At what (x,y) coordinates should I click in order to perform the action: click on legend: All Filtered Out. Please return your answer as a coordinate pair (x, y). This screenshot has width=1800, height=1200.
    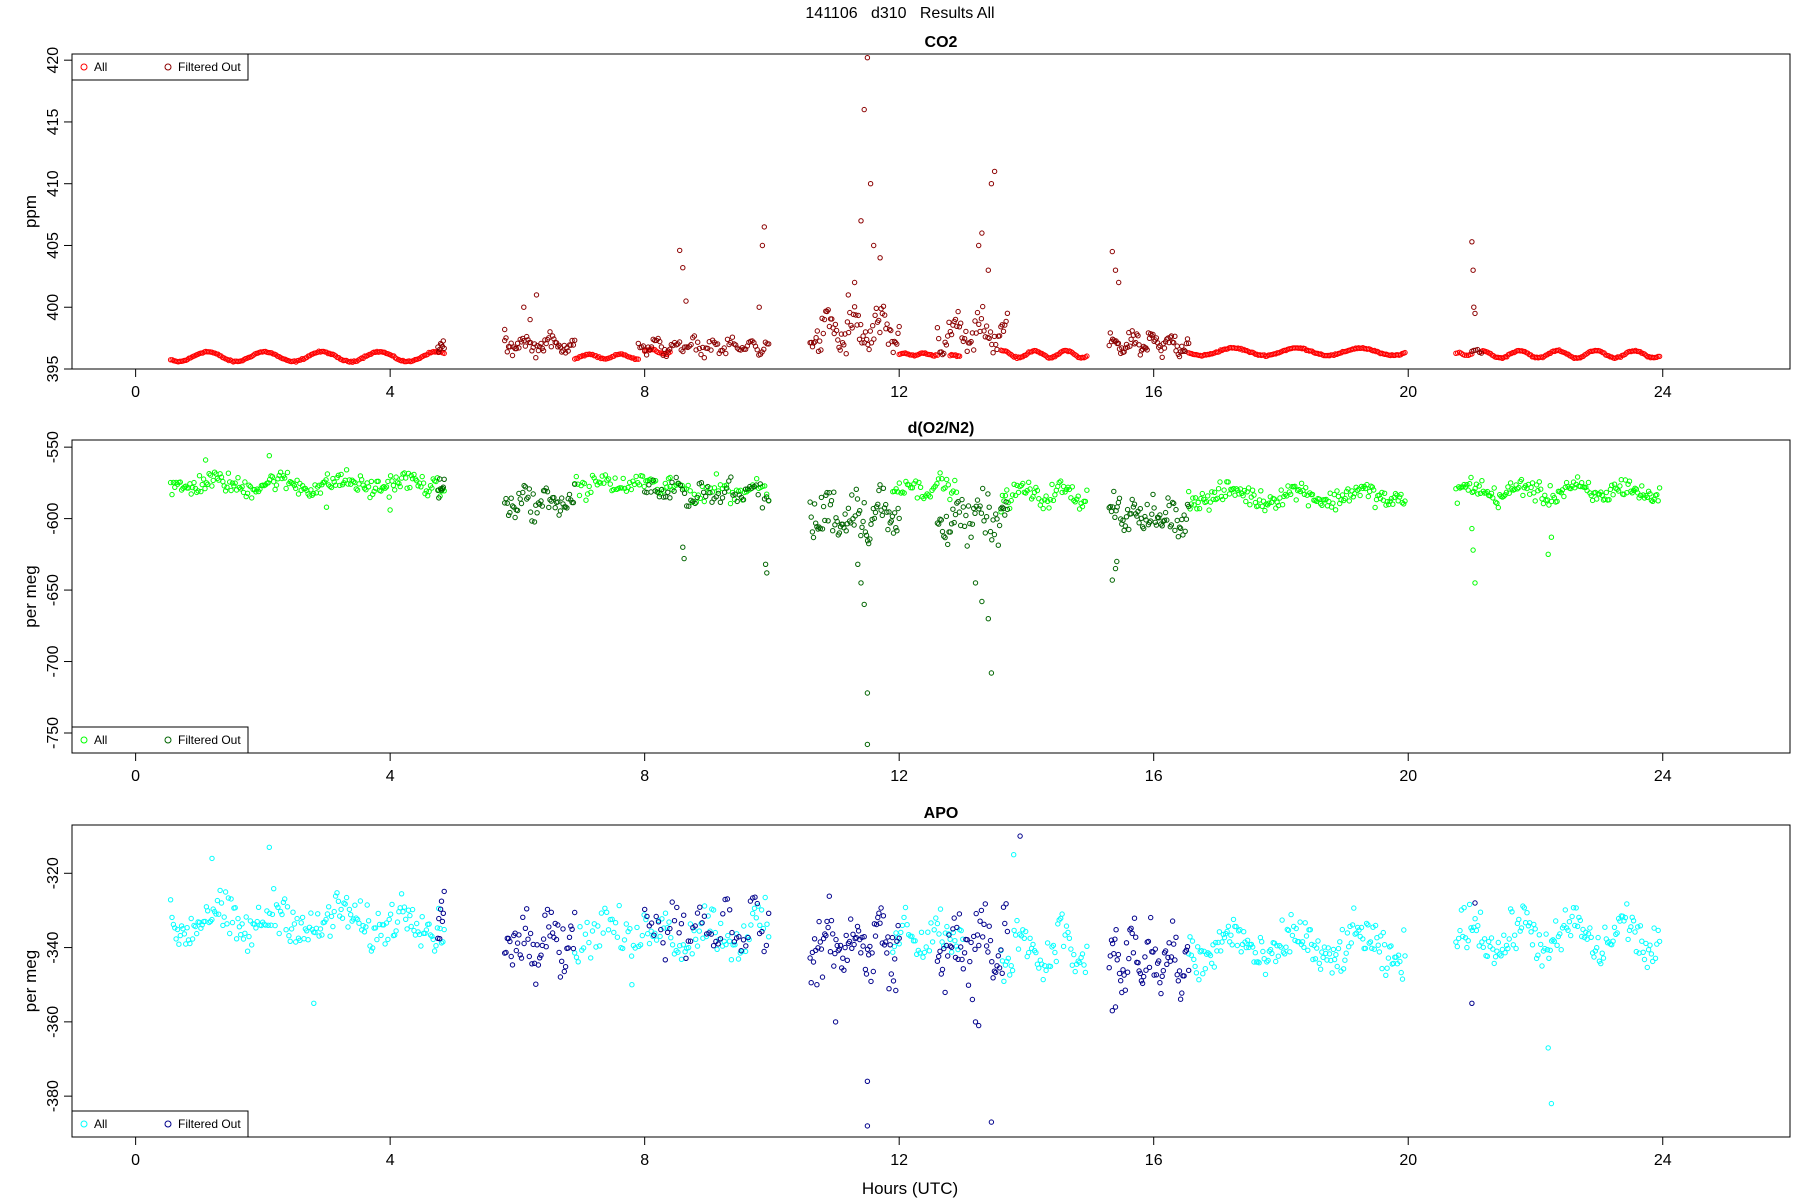
    Looking at the image, I should click on (160, 1124).